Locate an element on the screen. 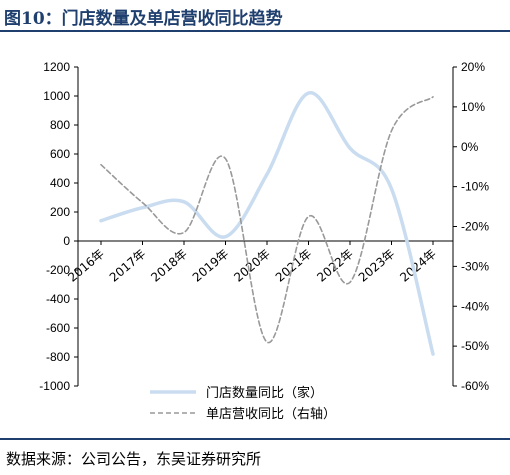  chart-title: 图10：门店数量及单店营收同比趋势 is located at coordinates (143, 19).